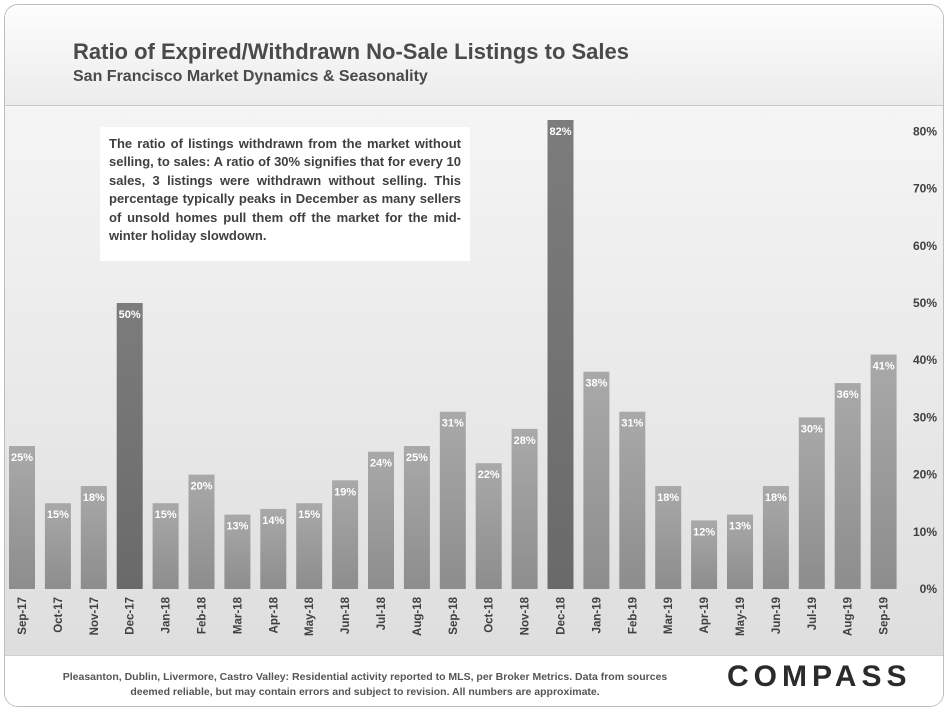 Image resolution: width=950 pixels, height=713 pixels. I want to click on data-label-jul-19: 30%, so click(812, 429).